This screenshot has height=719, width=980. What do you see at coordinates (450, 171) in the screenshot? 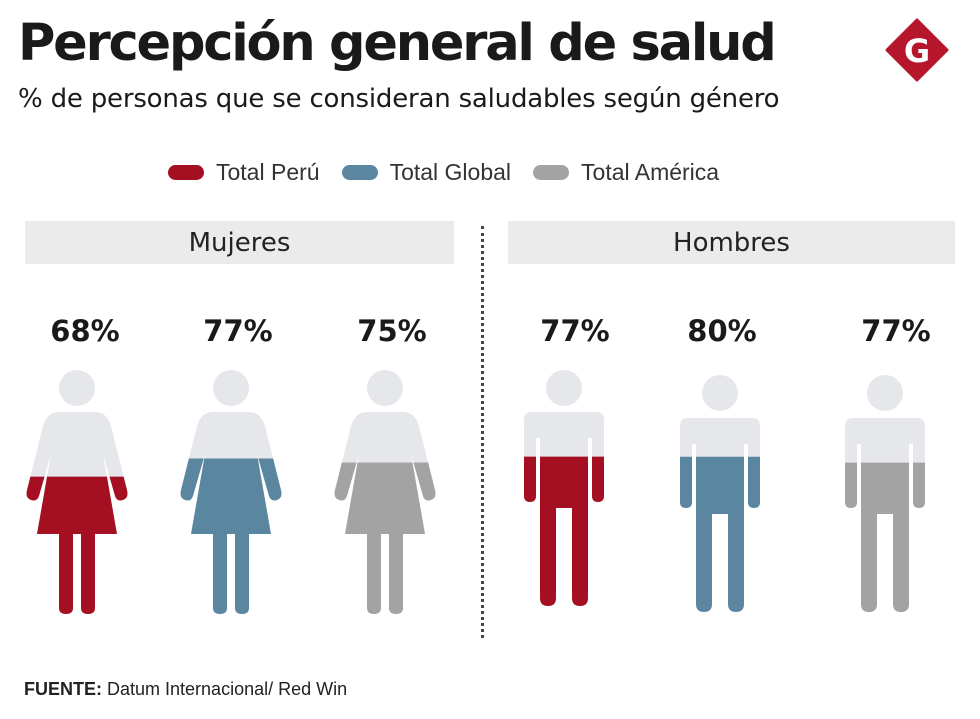
I see `legend-label-global: Total Global` at bounding box center [450, 171].